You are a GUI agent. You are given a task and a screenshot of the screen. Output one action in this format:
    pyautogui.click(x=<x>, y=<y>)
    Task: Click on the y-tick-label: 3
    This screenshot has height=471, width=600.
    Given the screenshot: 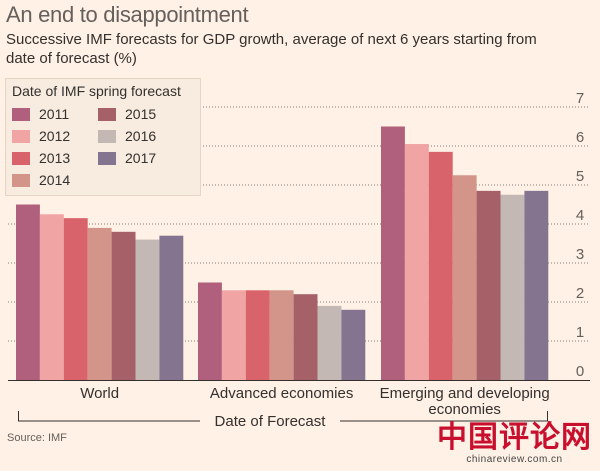 What is the action you would take?
    pyautogui.click(x=580, y=254)
    